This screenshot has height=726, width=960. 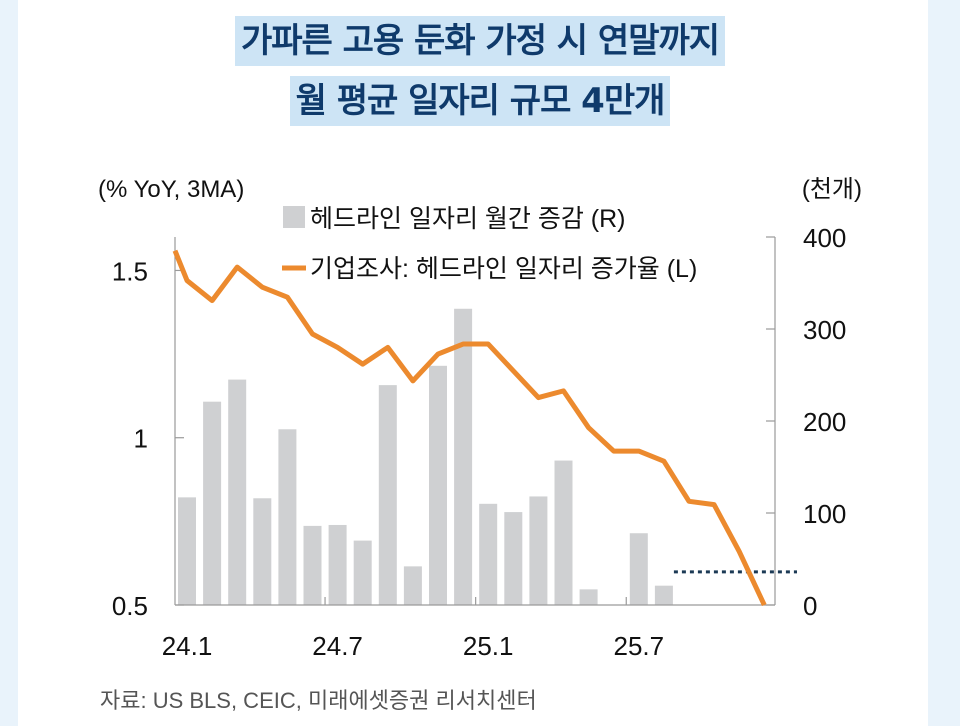 I want to click on x-tick-label: 25.7, so click(x=638, y=646).